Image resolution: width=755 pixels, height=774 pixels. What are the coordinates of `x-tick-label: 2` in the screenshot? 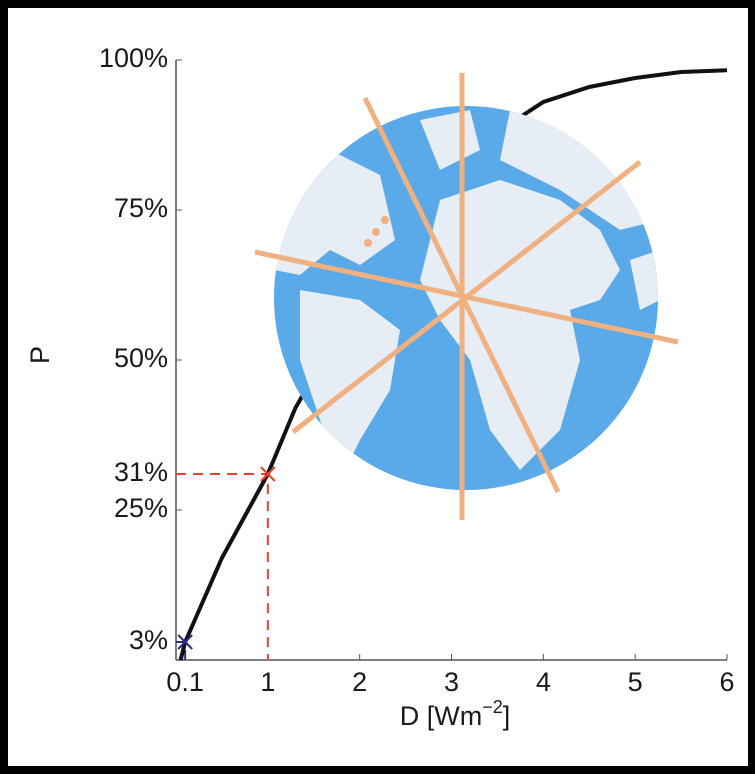 It's located at (359, 682).